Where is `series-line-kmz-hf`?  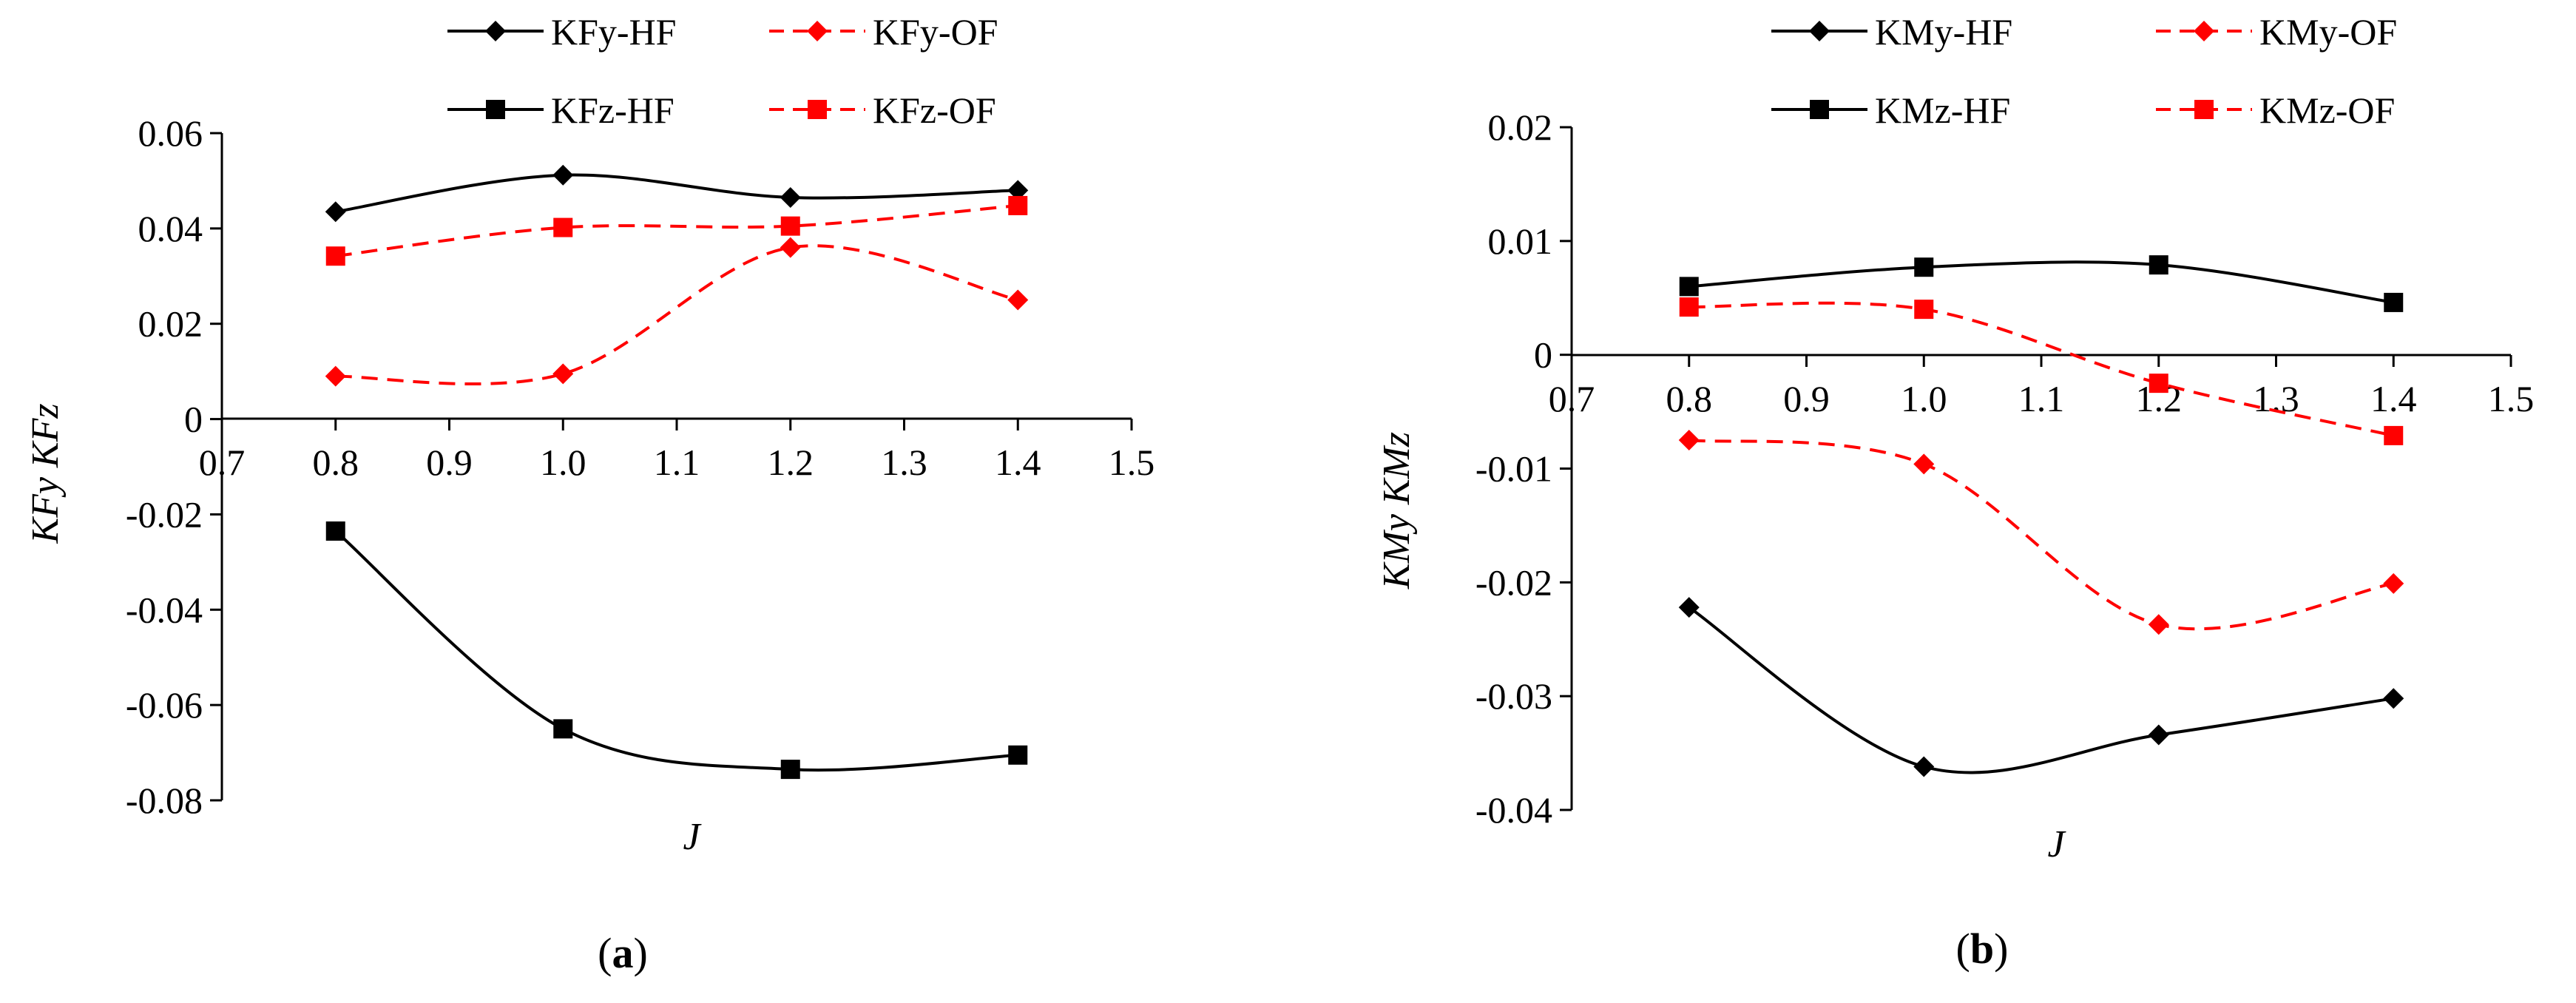
series-line-kmz-hf is located at coordinates (2041, 282).